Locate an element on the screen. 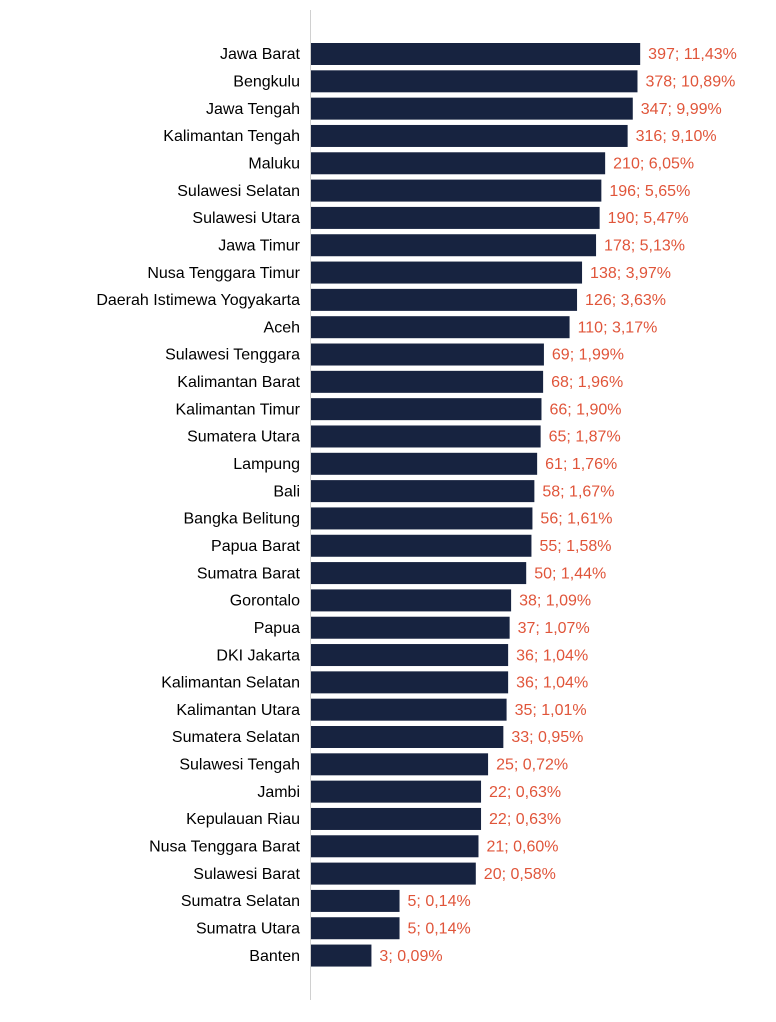 The image size is (776, 1022). category-label: Banten is located at coordinates (274, 956).